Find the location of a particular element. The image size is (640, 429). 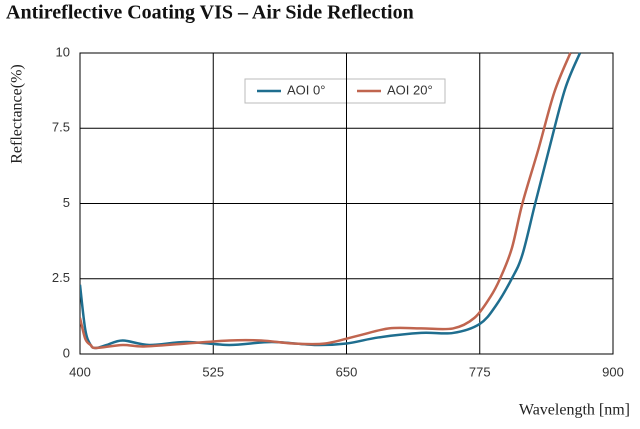

y-axis-label: Reflectance(%) is located at coordinates (17, 113).